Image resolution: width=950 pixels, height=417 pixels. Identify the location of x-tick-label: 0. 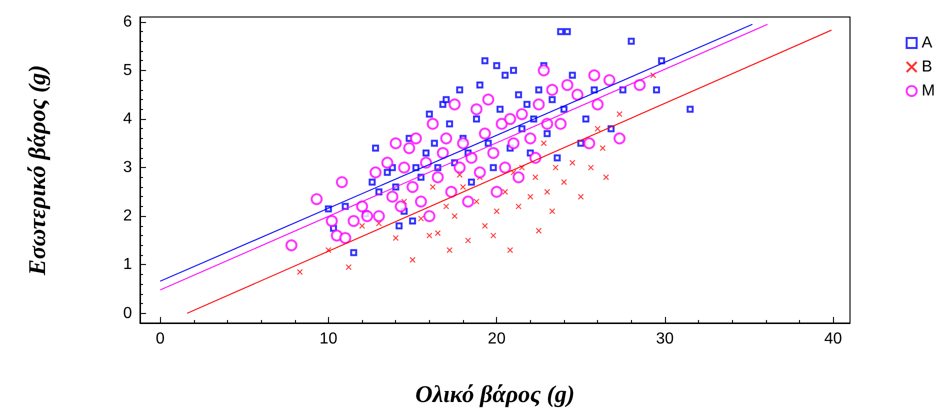
(160, 339).